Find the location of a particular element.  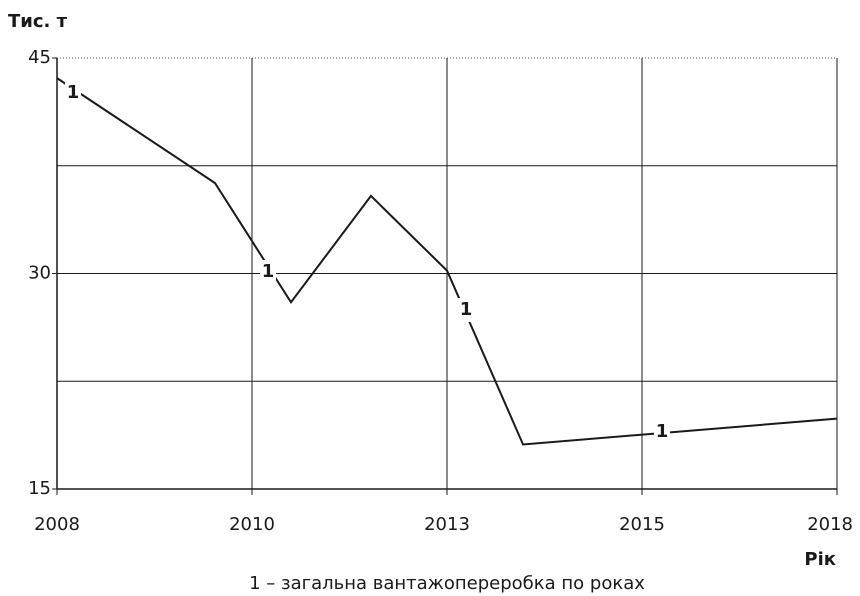

x-tick-label: 2018 is located at coordinates (830, 524).